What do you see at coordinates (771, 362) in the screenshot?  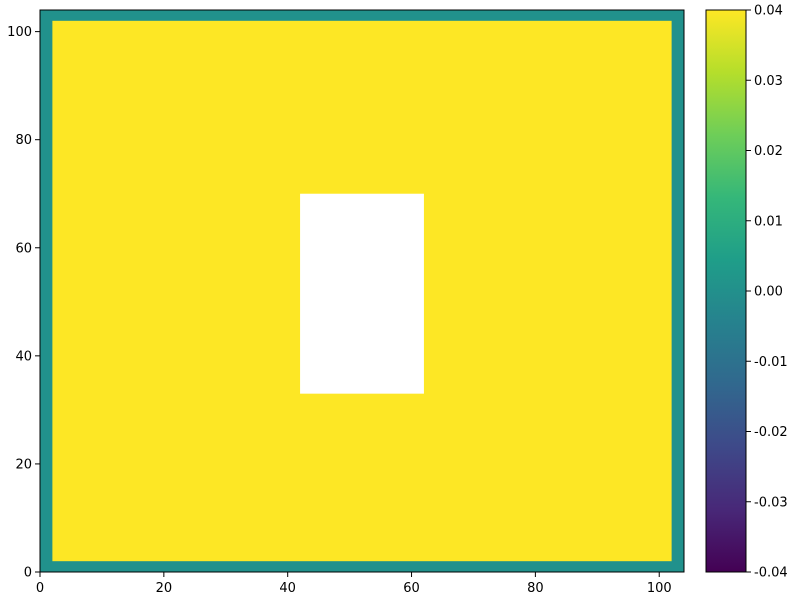 I see `colorbar-tick-label: -0.01` at bounding box center [771, 362].